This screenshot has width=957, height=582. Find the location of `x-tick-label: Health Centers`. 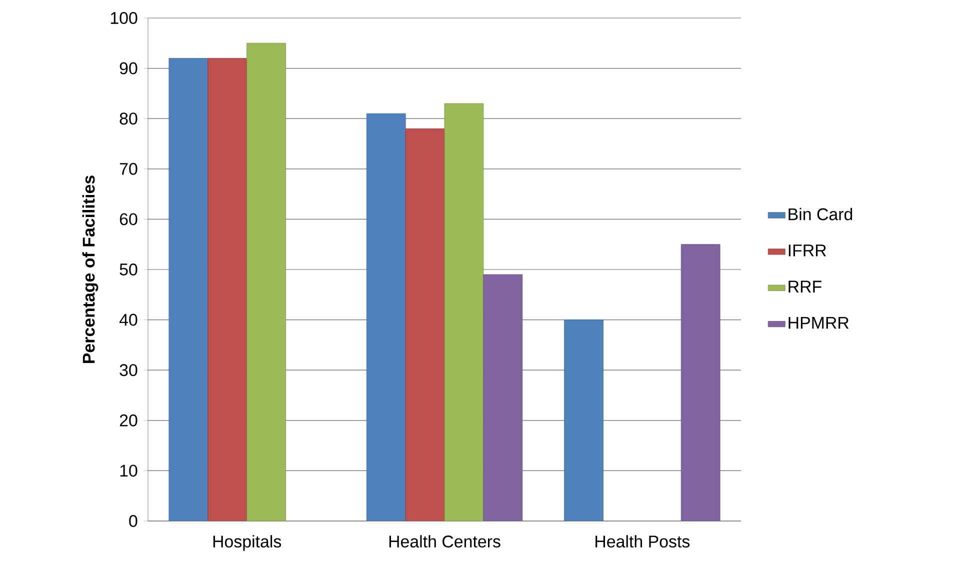

x-tick-label: Health Centers is located at coordinates (444, 541).